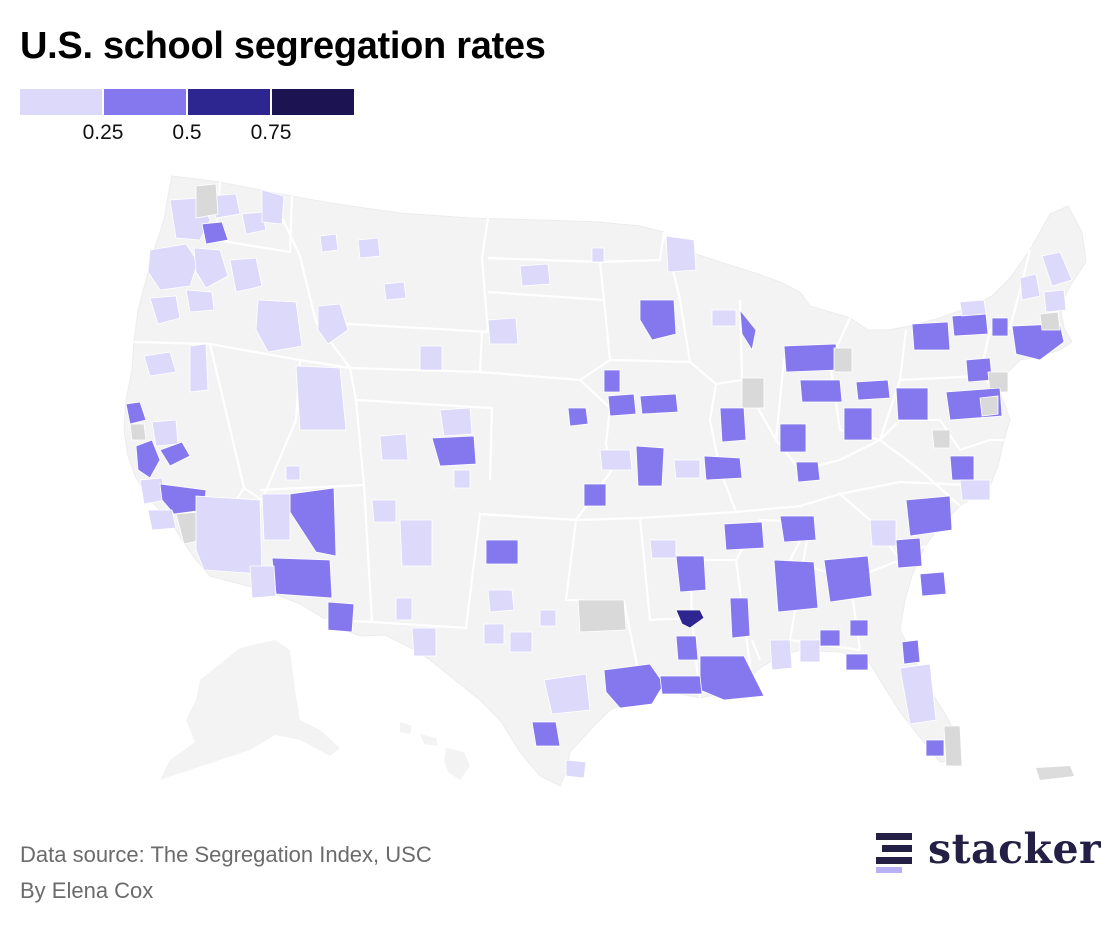 This screenshot has width=1120, height=926. Describe the element at coordinates (87, 890) in the screenshot. I see `author-byline: By Elena Cox` at that location.